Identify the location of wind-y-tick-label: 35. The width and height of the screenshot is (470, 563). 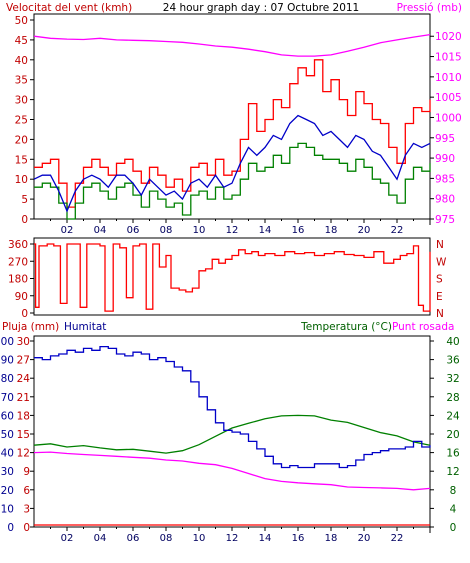
(21, 81).